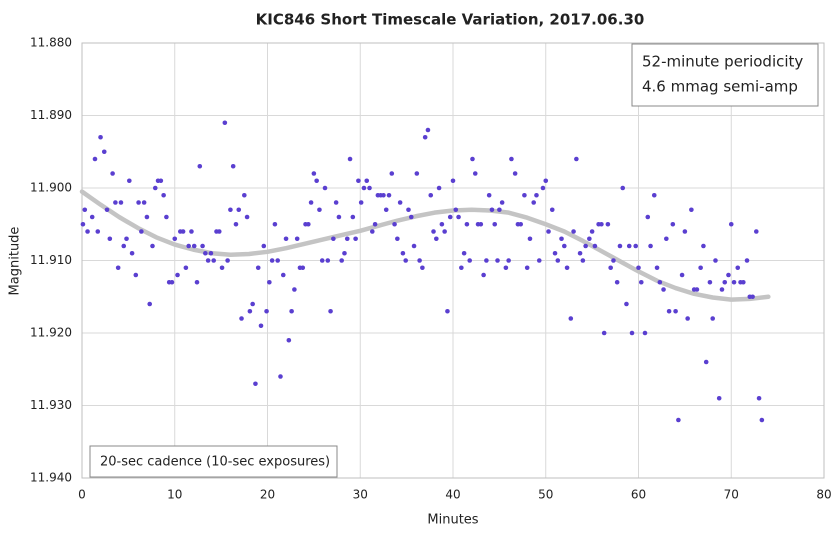 The height and width of the screenshot is (534, 839). Describe the element at coordinates (51, 333) in the screenshot. I see `y-tick-label: 11.920` at that location.